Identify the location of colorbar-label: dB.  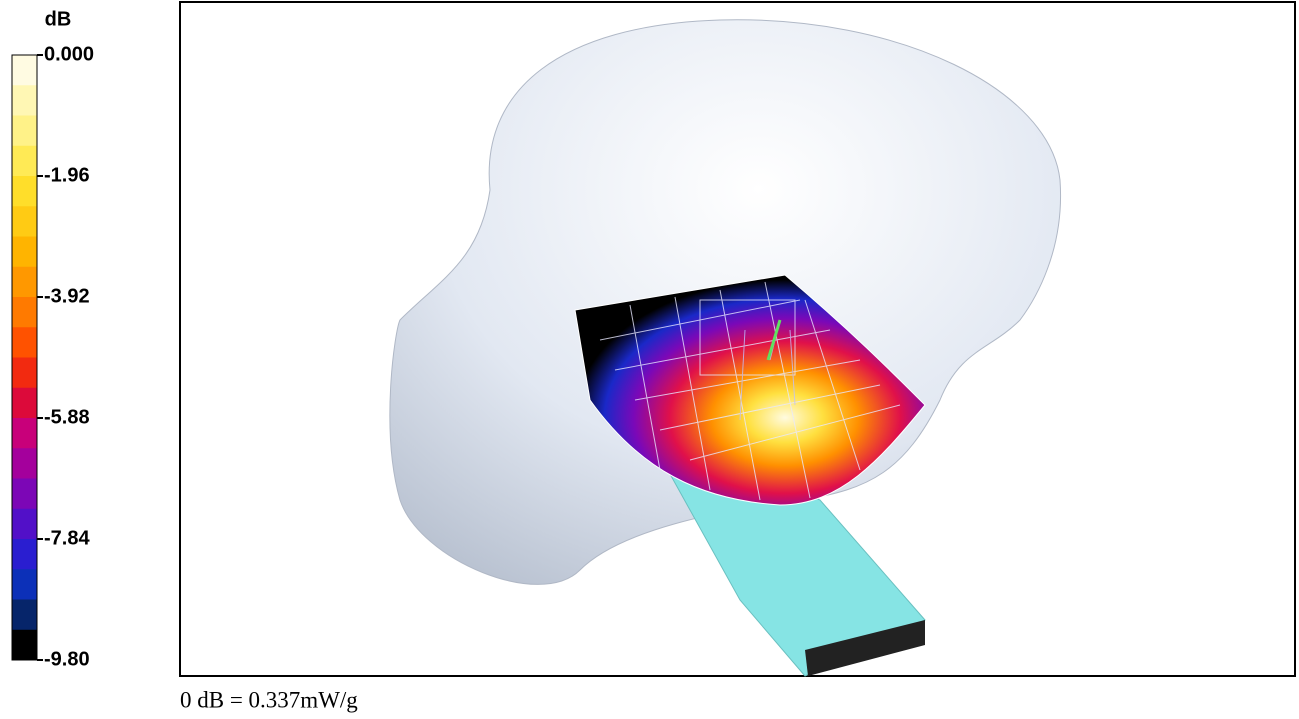
(58, 19).